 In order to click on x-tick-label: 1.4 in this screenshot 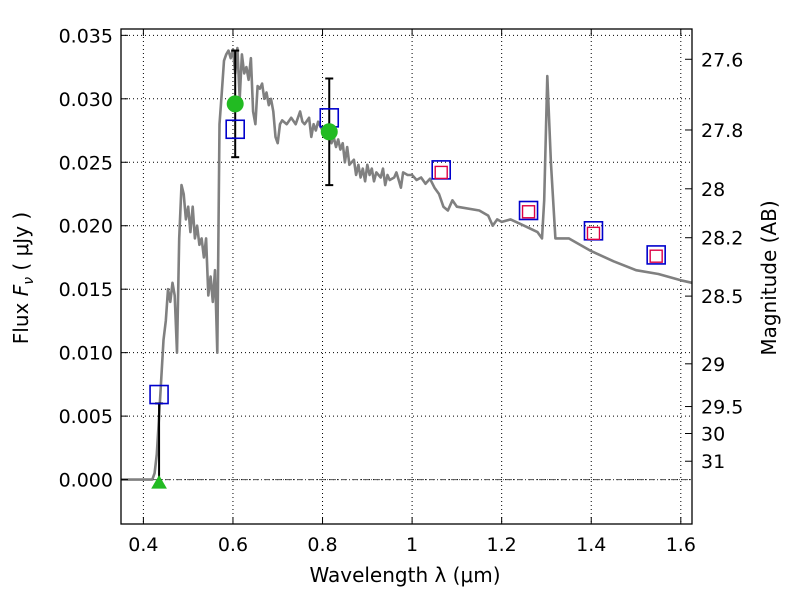, I will do `click(591, 545)`.